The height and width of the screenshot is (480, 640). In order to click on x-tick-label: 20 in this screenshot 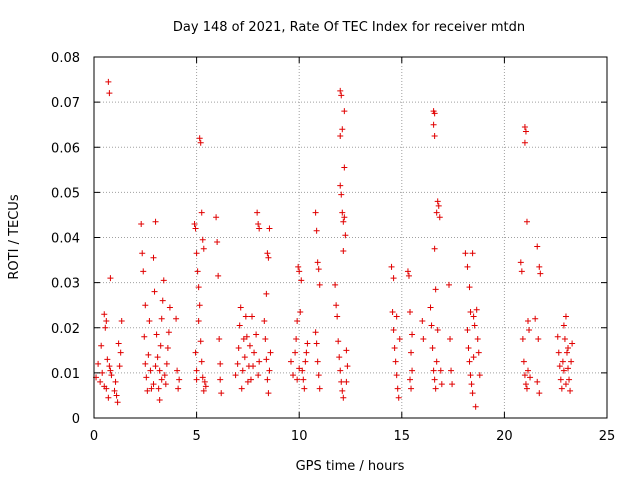, I will do `click(504, 436)`.